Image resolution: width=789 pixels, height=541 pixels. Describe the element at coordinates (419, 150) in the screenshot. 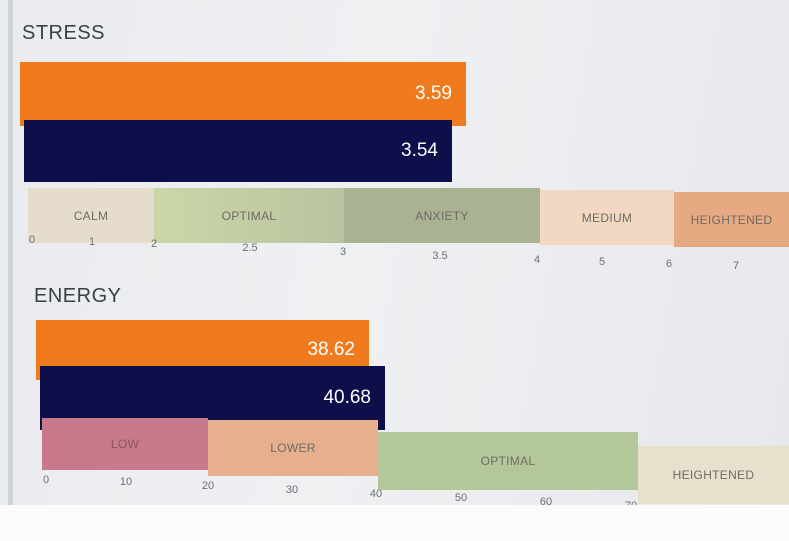

I see `stress-bar-navy-label: 3.54` at that location.